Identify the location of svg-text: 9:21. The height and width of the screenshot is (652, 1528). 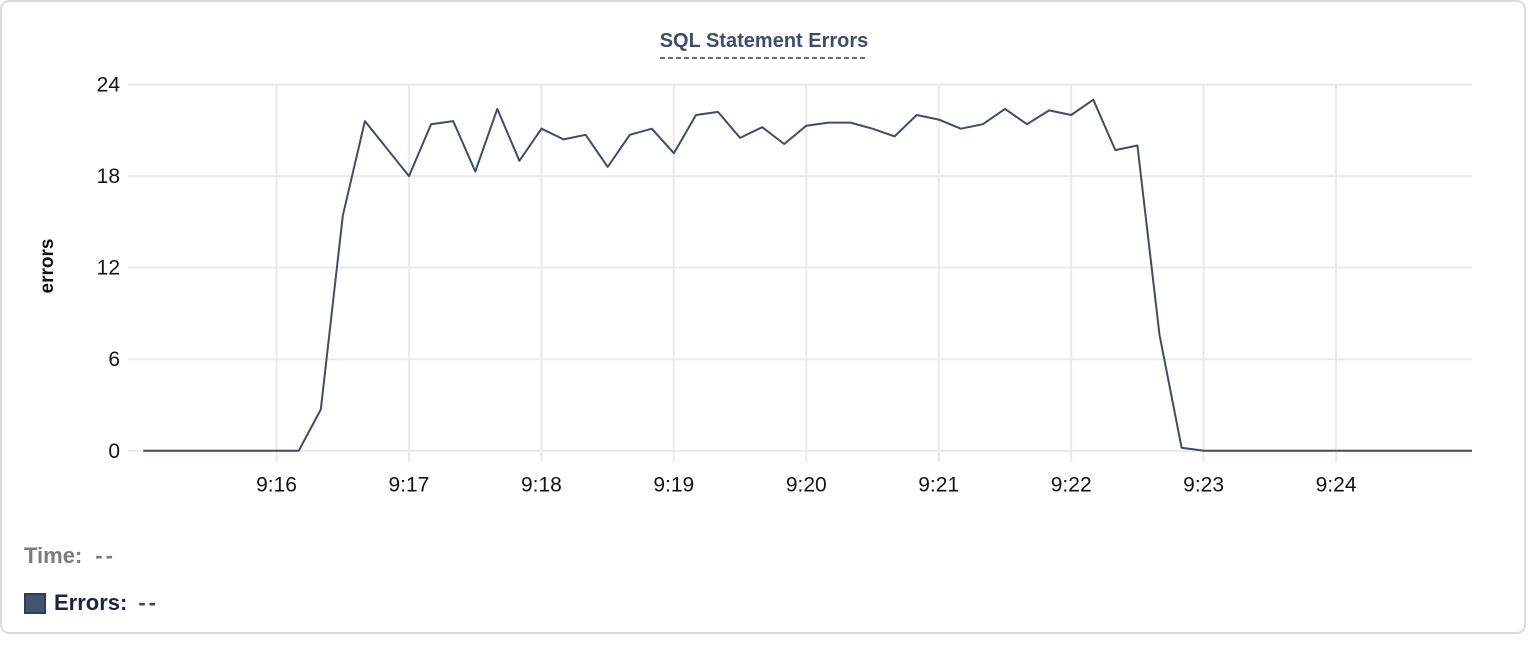
(938, 485).